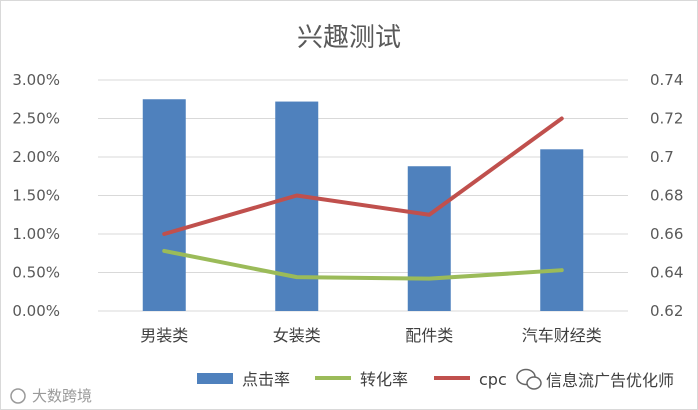 The height and width of the screenshot is (410, 698). What do you see at coordinates (666, 80) in the screenshot?
I see `right-tick-label: 0.74` at bounding box center [666, 80].